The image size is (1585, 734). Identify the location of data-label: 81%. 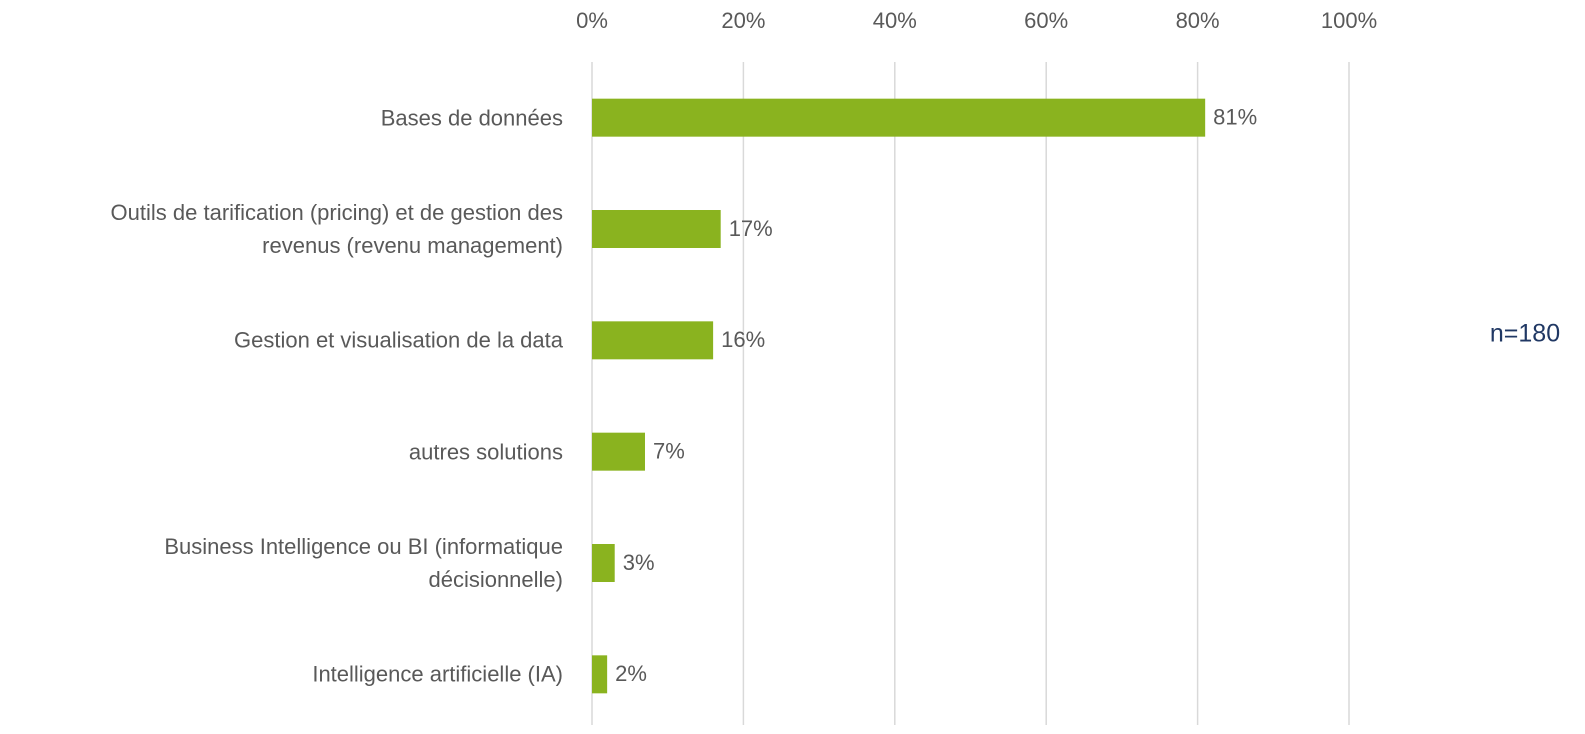
(1235, 116).